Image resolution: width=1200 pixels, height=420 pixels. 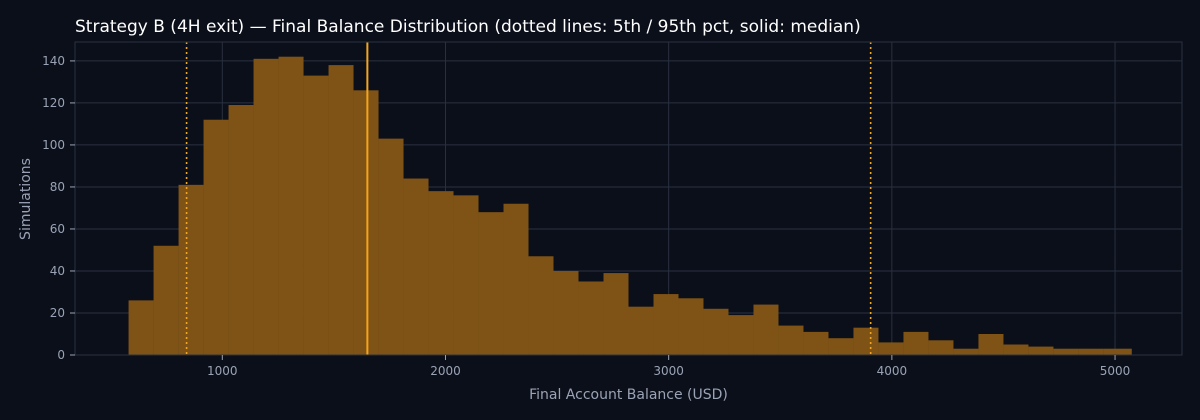 I want to click on x-tick-label: 5000, so click(x=1115, y=371).